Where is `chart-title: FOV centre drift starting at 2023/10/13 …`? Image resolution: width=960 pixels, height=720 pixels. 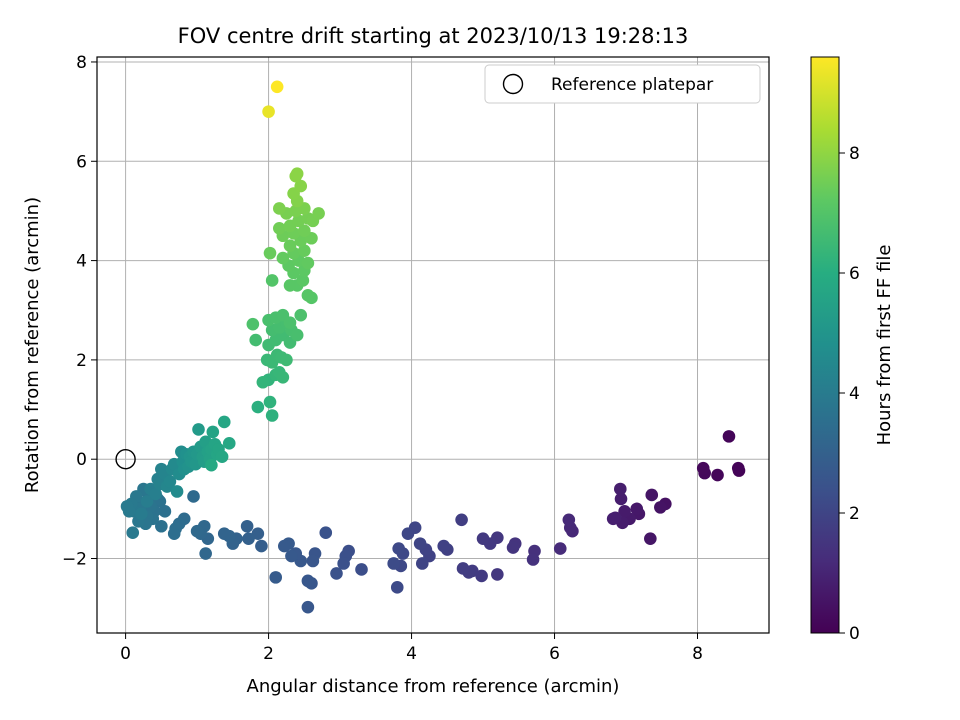
chart-title: FOV centre drift starting at 2023/10/13 … is located at coordinates (433, 36).